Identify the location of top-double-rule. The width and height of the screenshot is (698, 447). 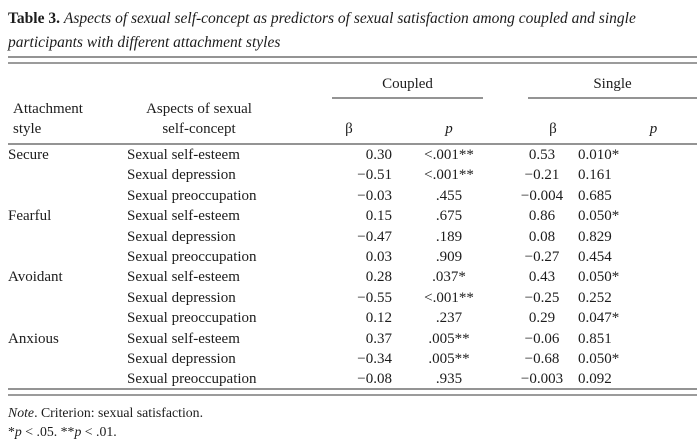
(352, 60).